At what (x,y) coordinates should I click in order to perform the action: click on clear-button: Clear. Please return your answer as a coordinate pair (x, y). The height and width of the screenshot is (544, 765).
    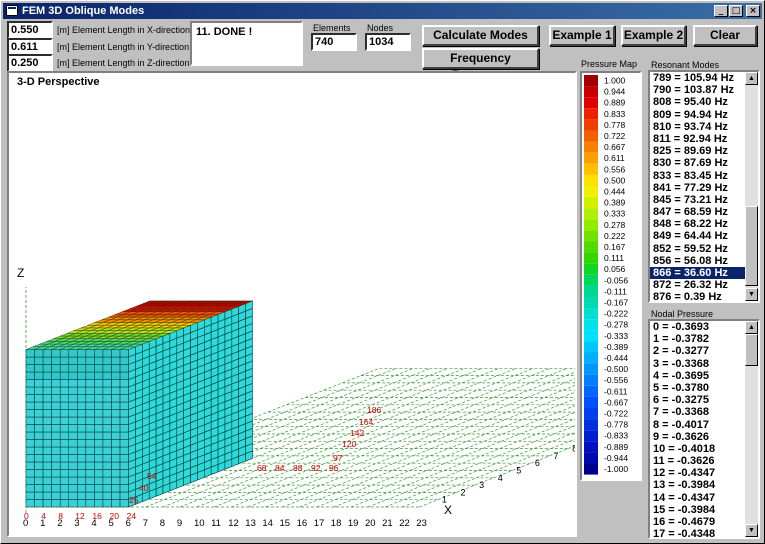
    Looking at the image, I should click on (725, 35).